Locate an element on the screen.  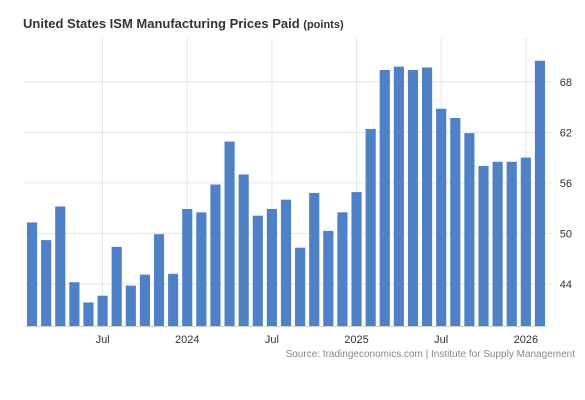
y-tick-label: 68 is located at coordinates (566, 83).